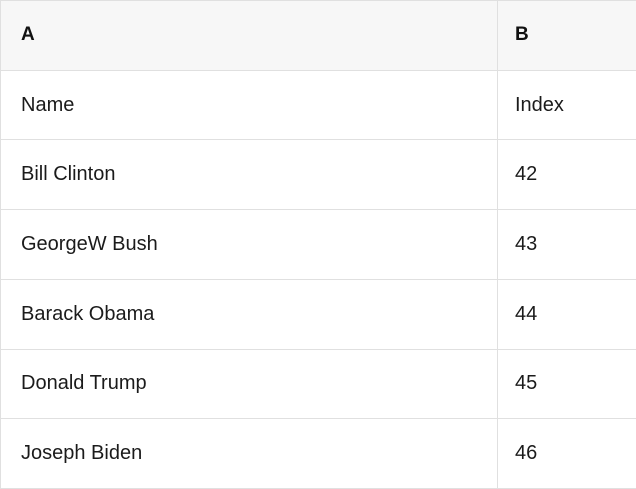 This screenshot has width=636, height=489. I want to click on table-row: Donald Trump 45, so click(318, 384).